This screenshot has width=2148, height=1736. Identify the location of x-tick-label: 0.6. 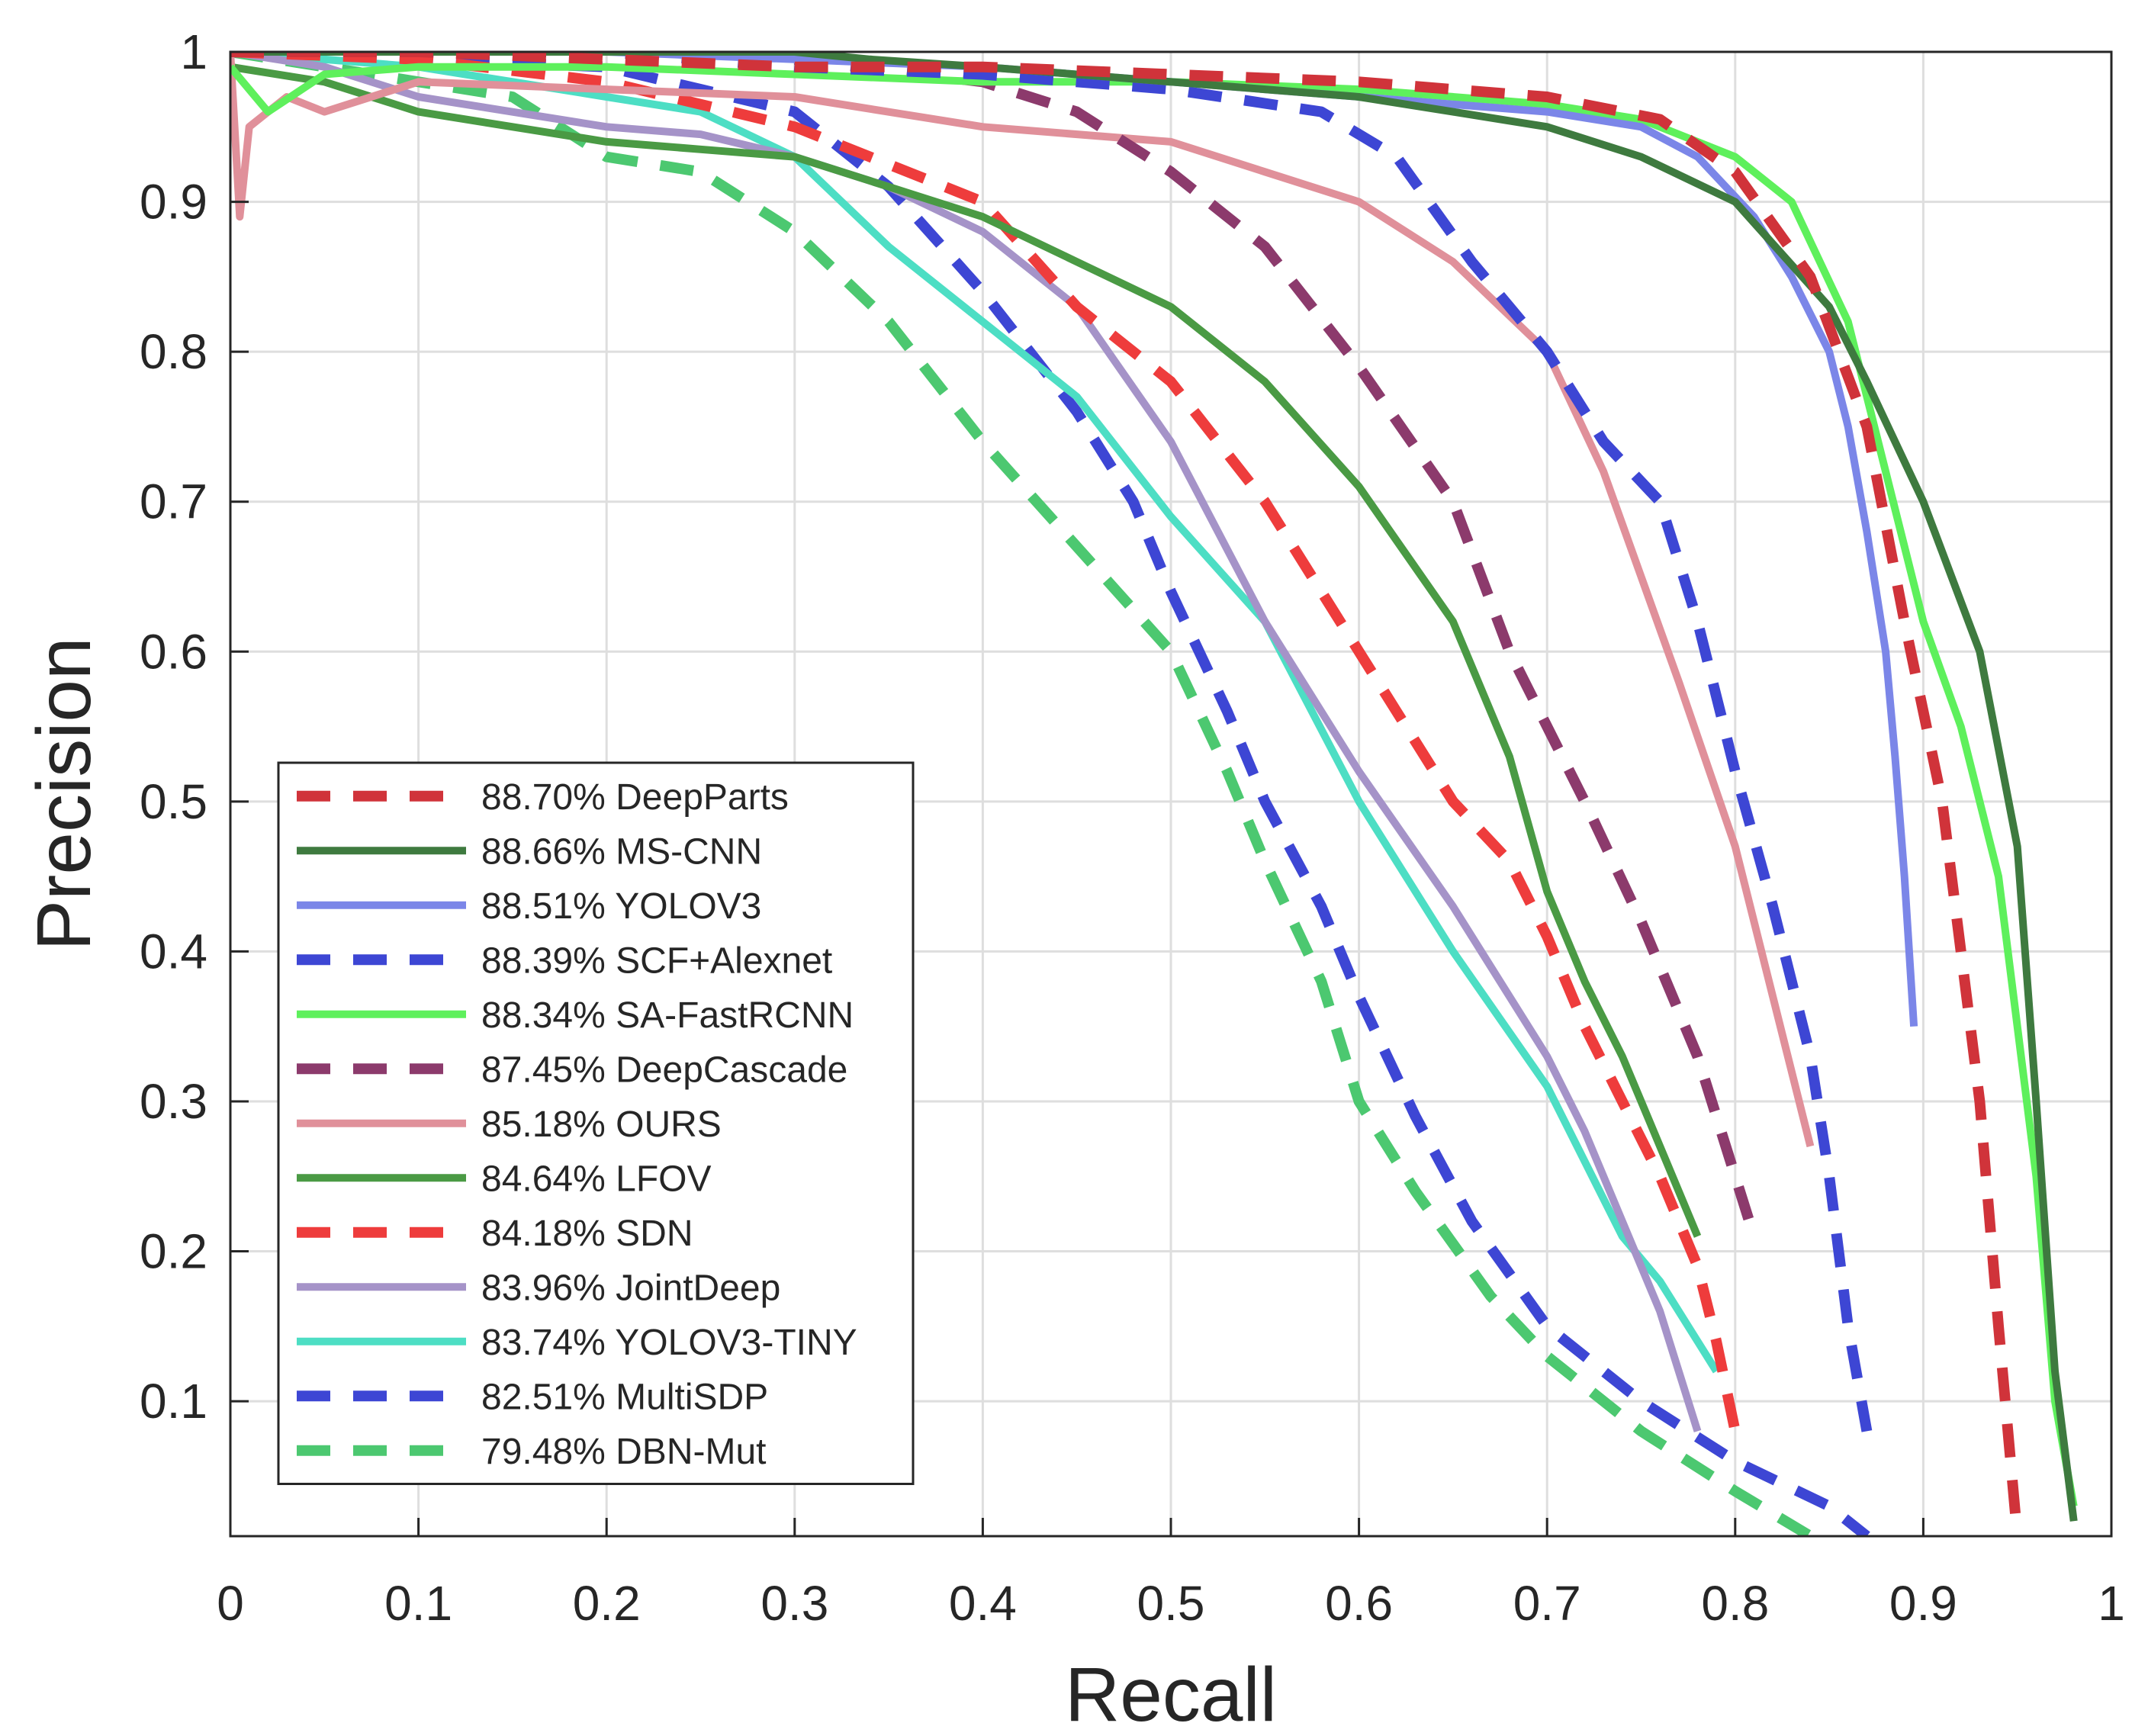
(1359, 1604).